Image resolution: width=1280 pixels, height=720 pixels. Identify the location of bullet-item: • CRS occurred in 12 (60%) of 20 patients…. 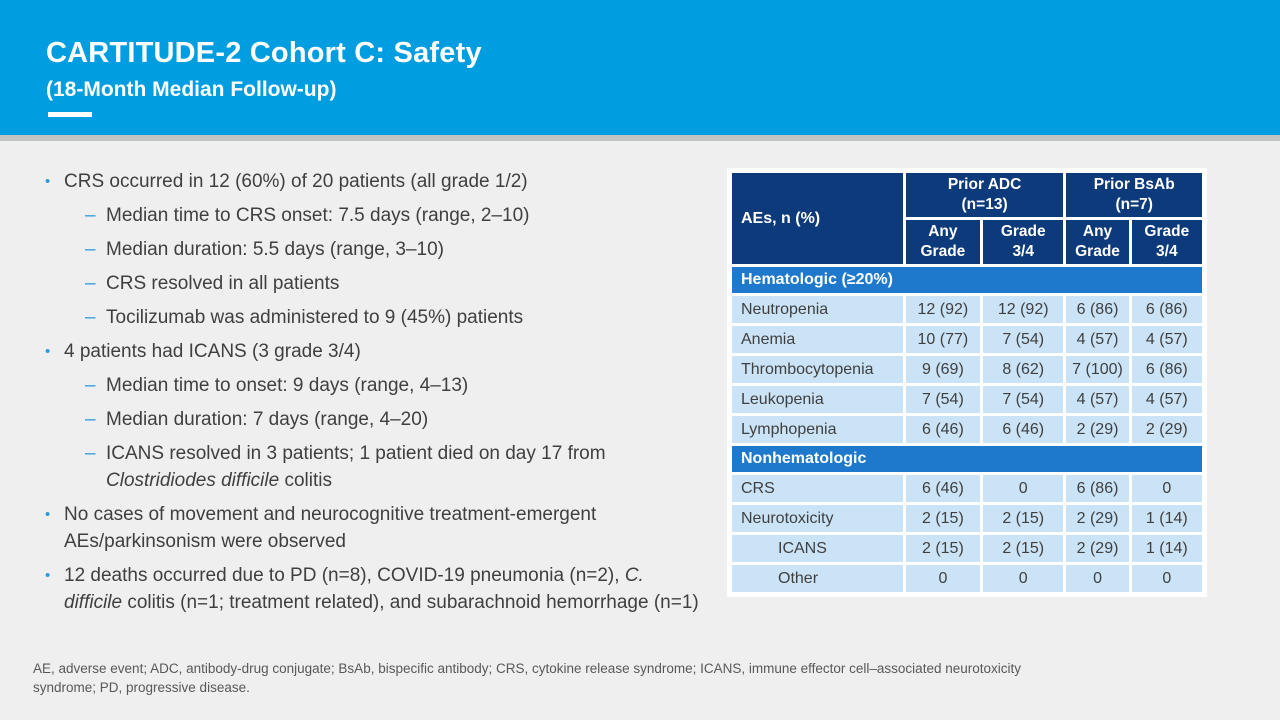
(376, 181).